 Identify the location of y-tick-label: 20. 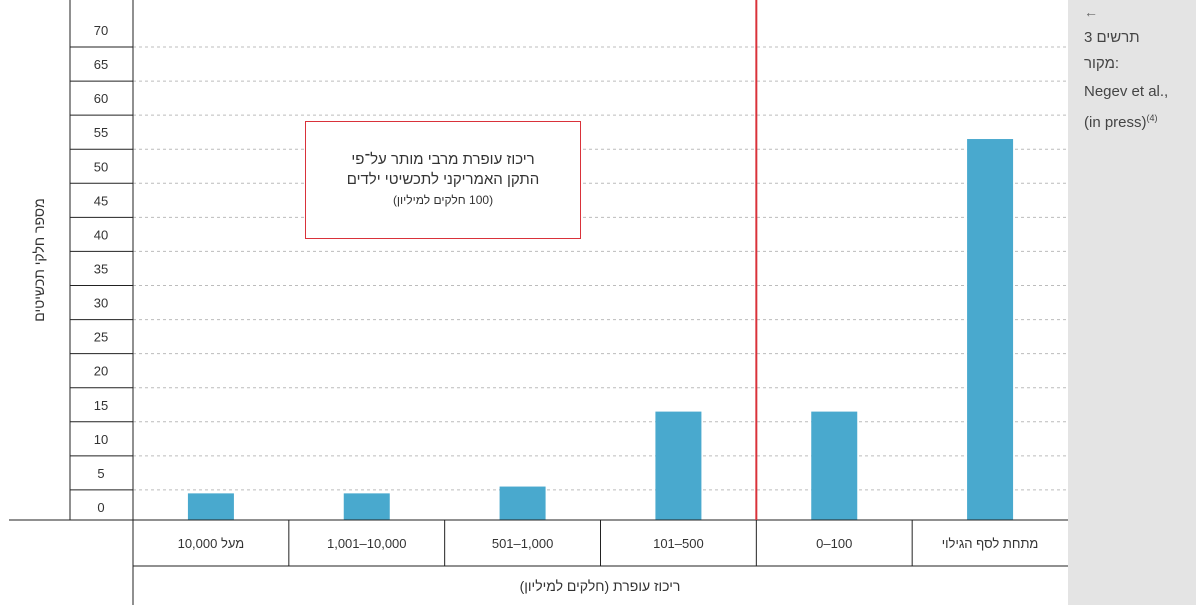
(101, 371).